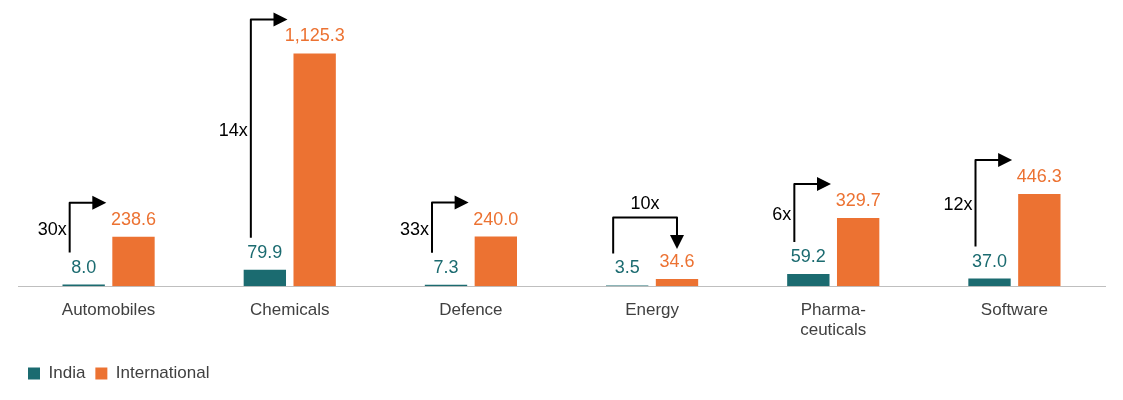  Describe the element at coordinates (162, 373) in the screenshot. I see `legend-label: International` at that location.